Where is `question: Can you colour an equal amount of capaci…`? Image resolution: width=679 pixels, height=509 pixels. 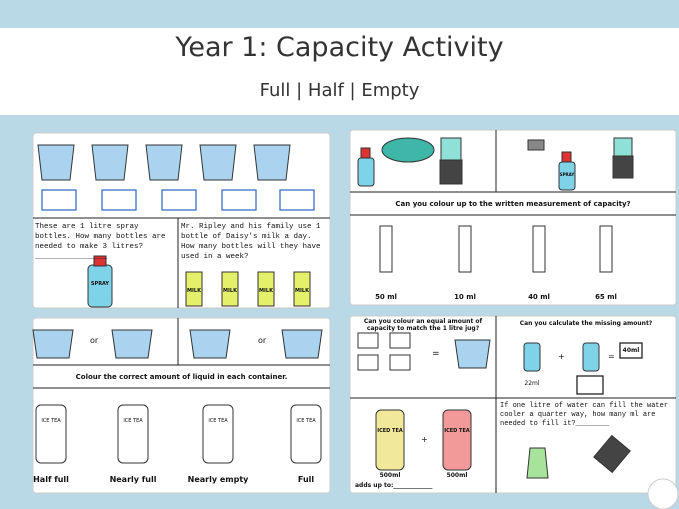
question: Can you colour an equal amount of capaci… is located at coordinates (423, 325).